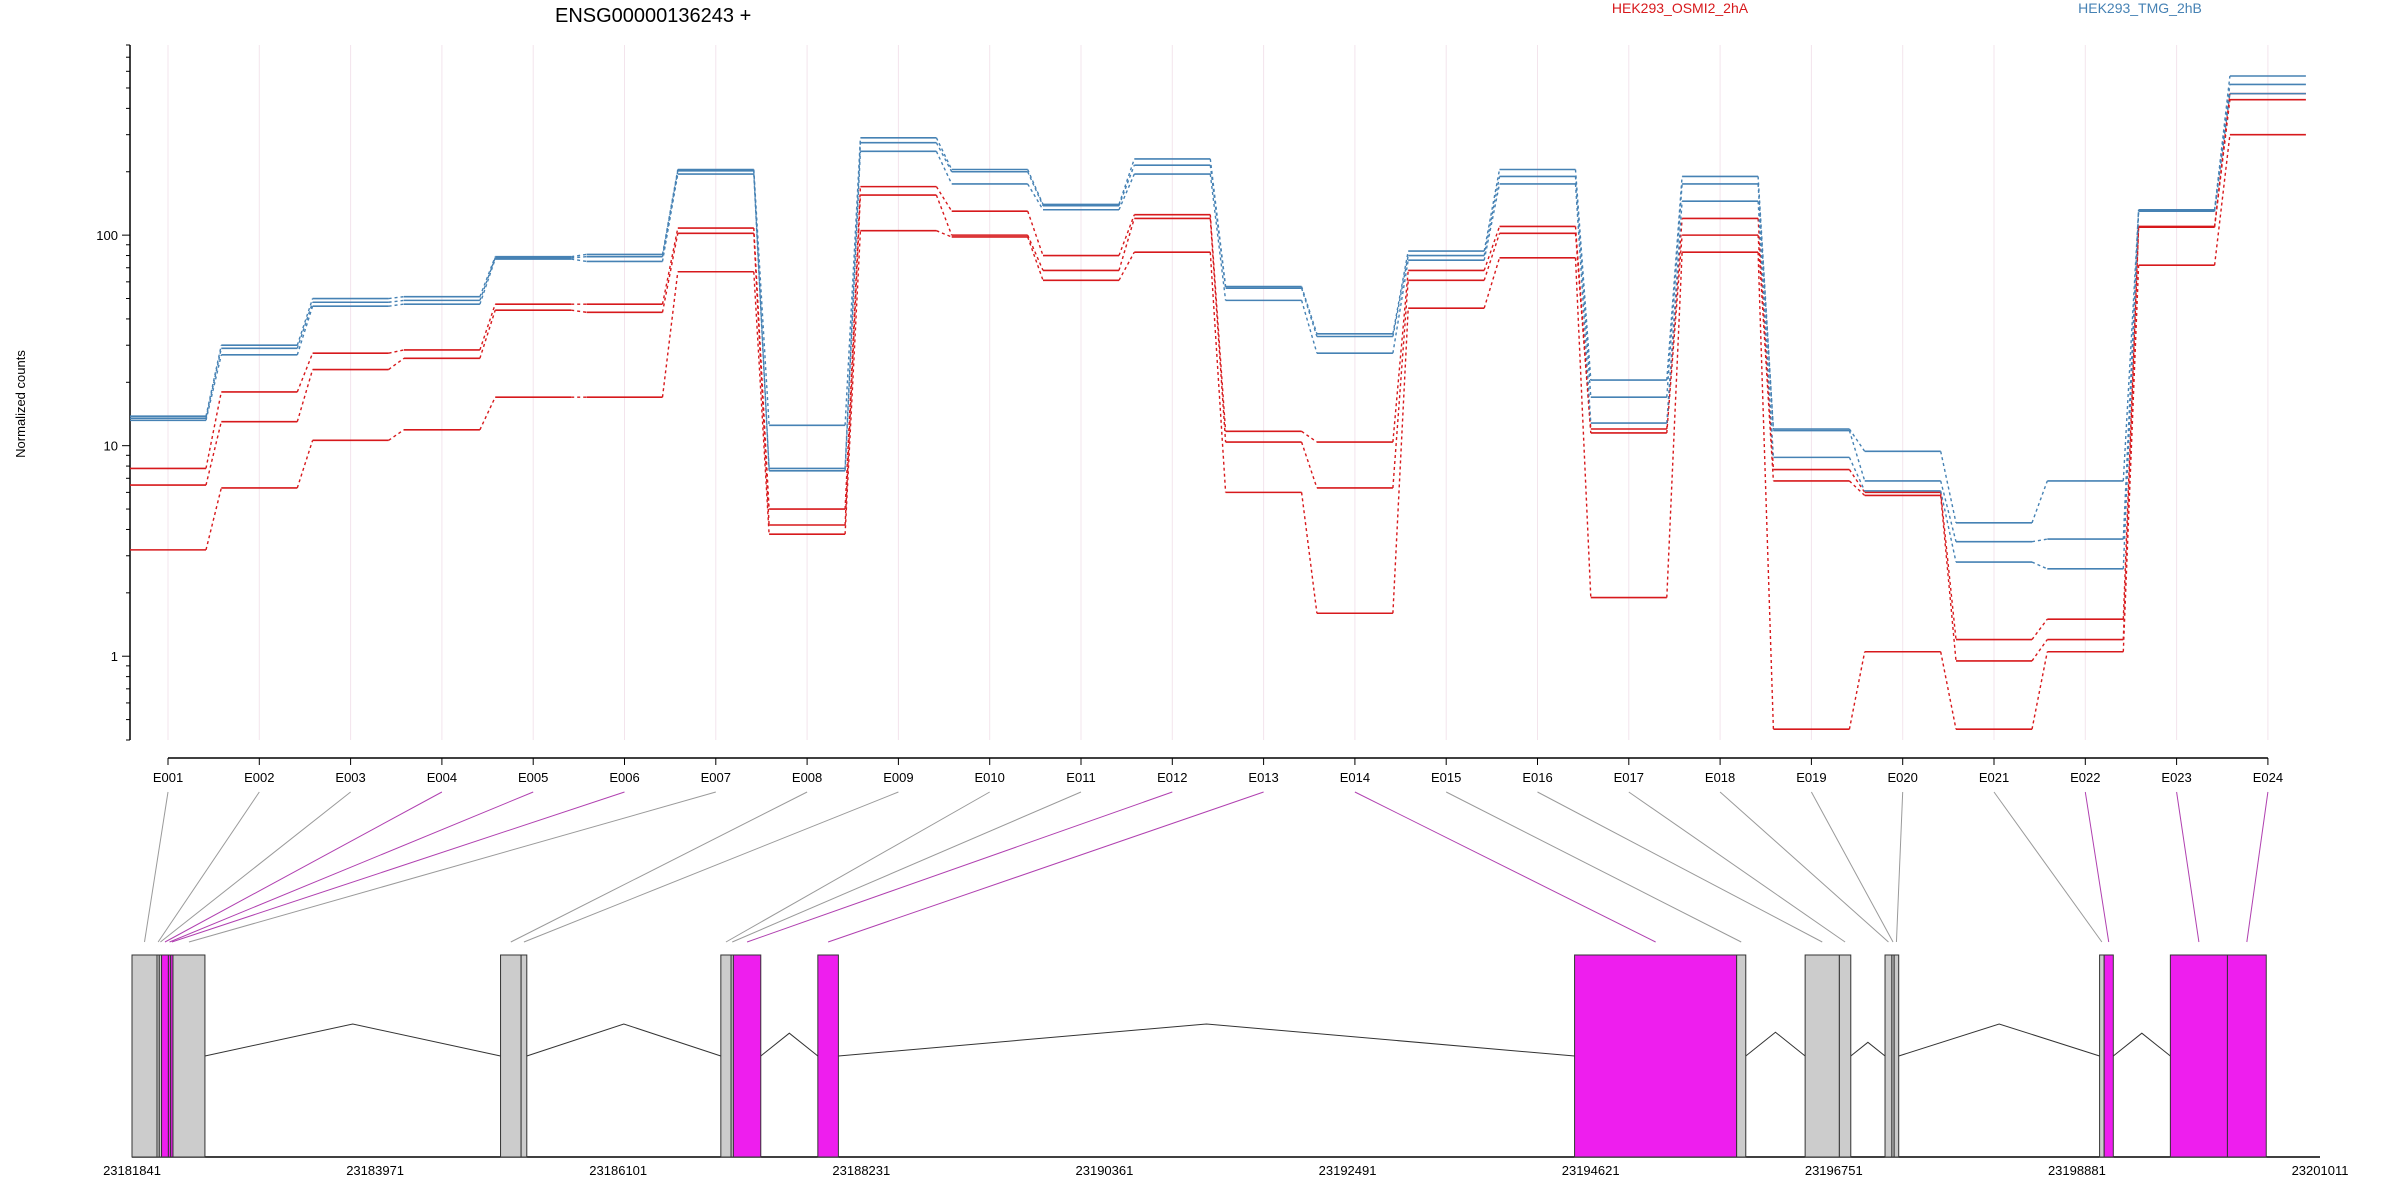  What do you see at coordinates (1896, 1056) in the screenshot?
I see `exon-box-E020` at bounding box center [1896, 1056].